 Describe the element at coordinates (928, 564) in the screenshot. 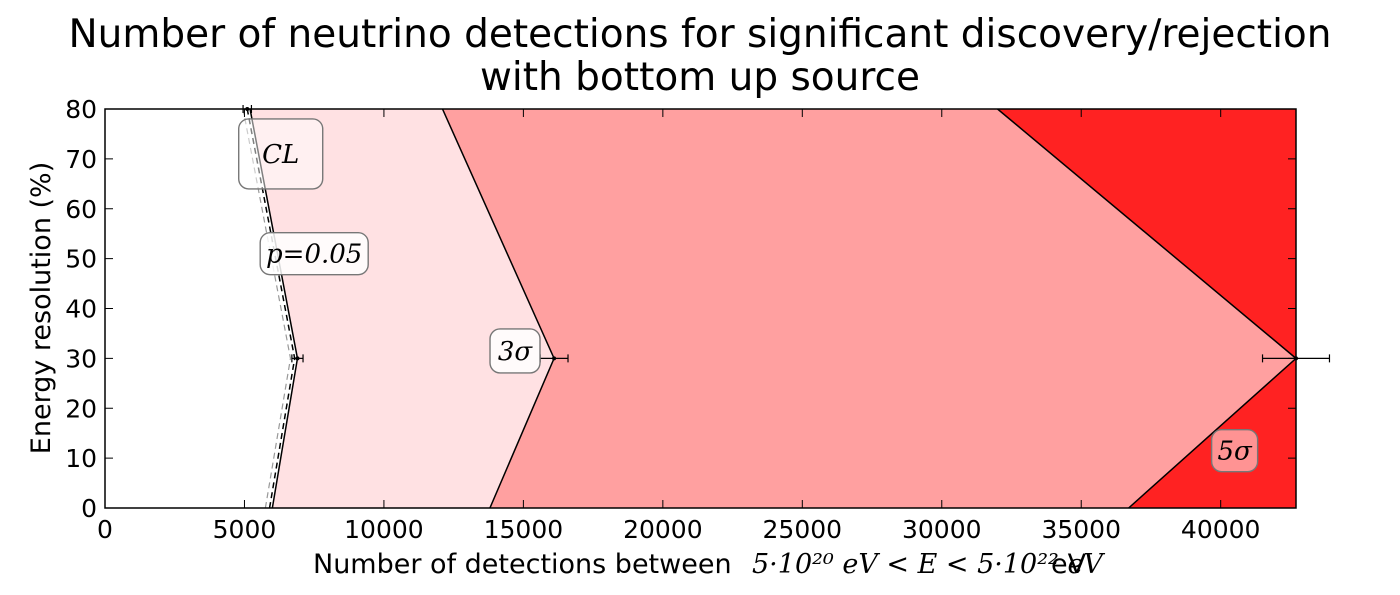

I see `x-axis-label-math: 5·10²⁰ eV < E < 5·10²² eV` at that location.